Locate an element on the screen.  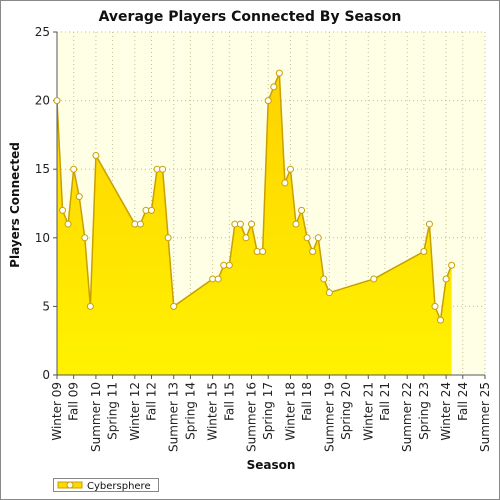
y-tick-label: 5 is located at coordinates (46, 306).